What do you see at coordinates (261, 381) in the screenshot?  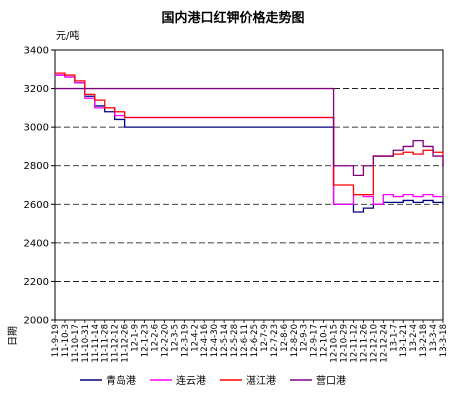 I see `legend-label: 湛江港` at bounding box center [261, 381].